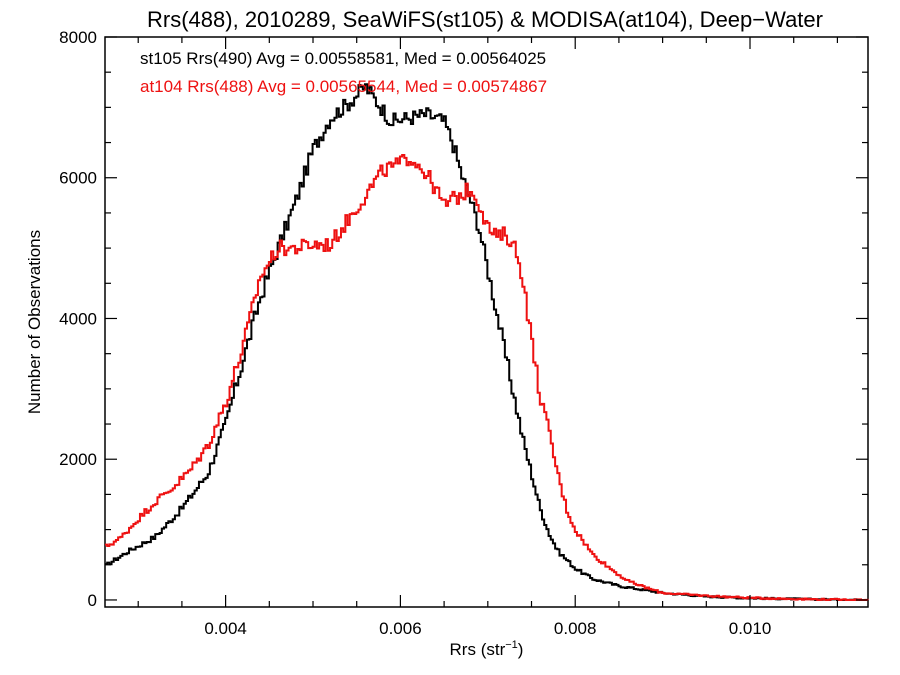  Describe the element at coordinates (400, 628) in the screenshot. I see `x-tick-label: 0.006` at that location.